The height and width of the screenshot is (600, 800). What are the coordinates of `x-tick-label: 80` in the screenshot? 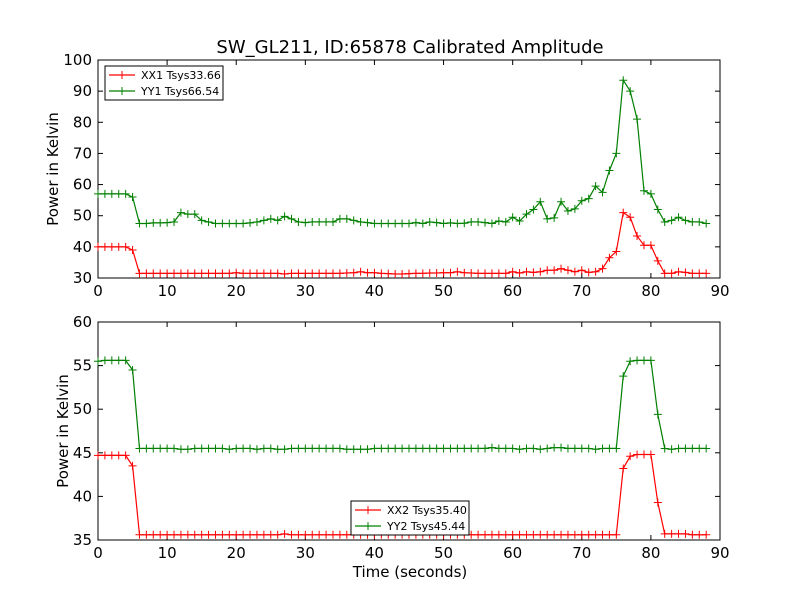 It's located at (650, 553).